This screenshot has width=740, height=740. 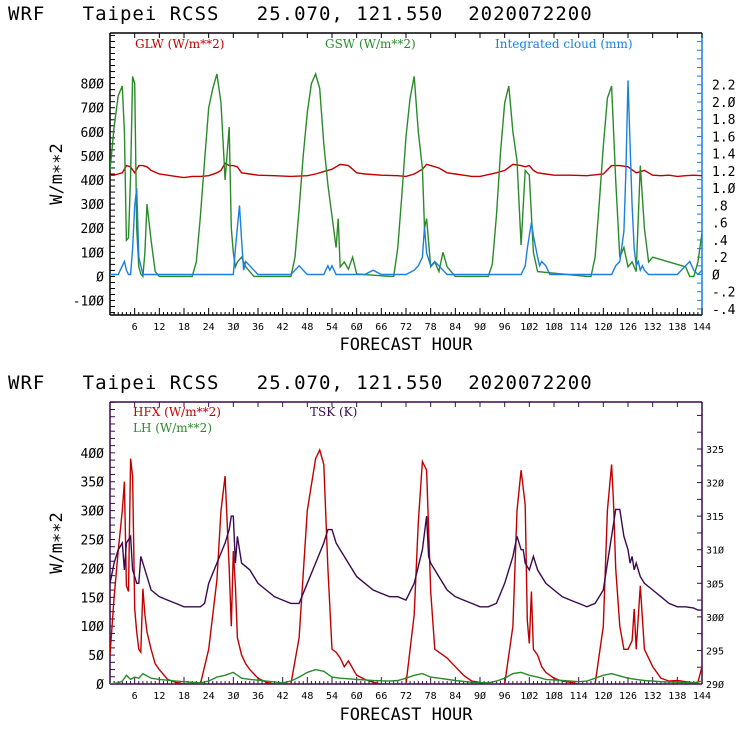 I want to click on y-tick-label: 7ØØ, so click(x=93, y=109).